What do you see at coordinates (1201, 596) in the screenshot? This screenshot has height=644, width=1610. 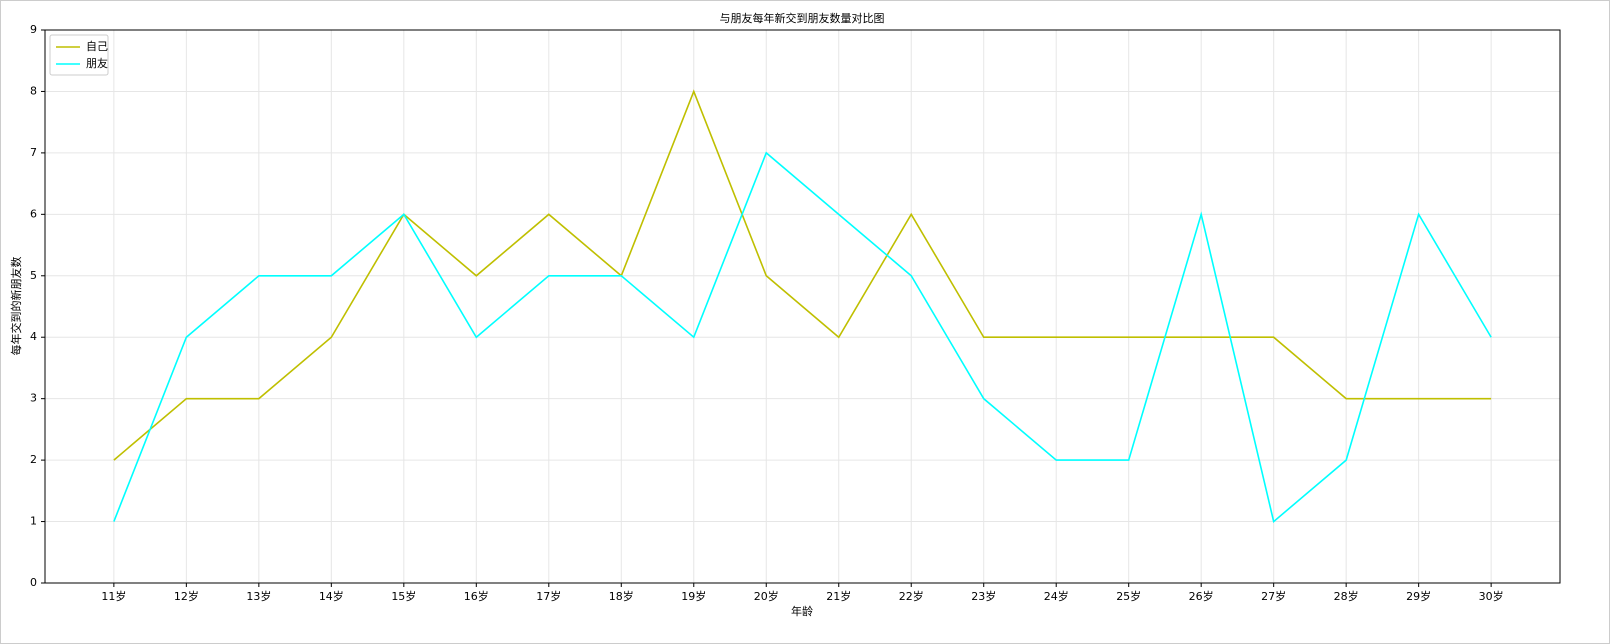 I see `x-tick-label: 26岁` at bounding box center [1201, 596].